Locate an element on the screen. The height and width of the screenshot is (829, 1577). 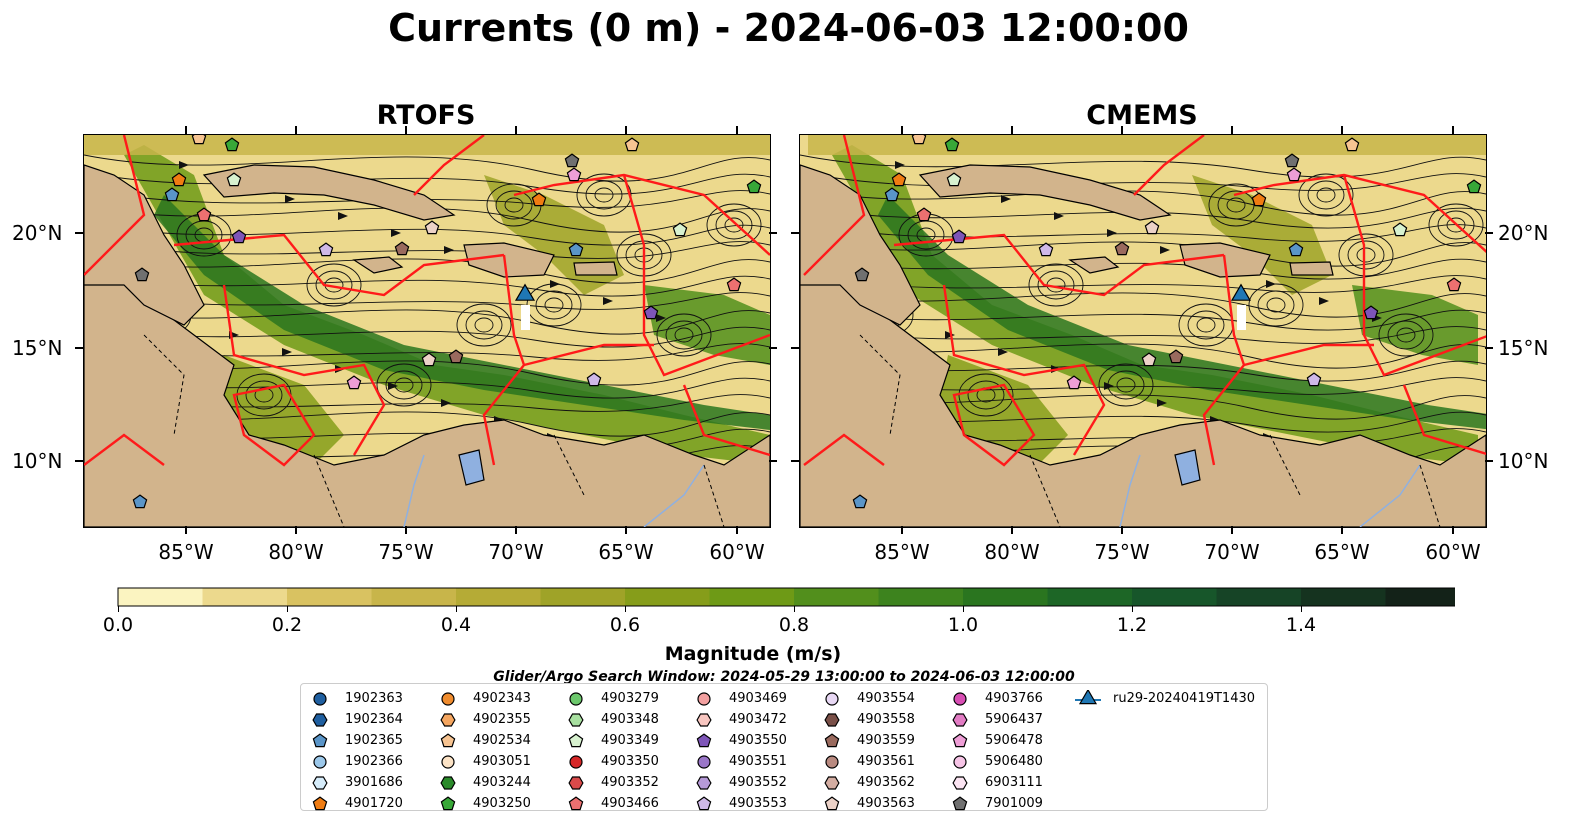
legend-label: 4903766 is located at coordinates (1014, 698).